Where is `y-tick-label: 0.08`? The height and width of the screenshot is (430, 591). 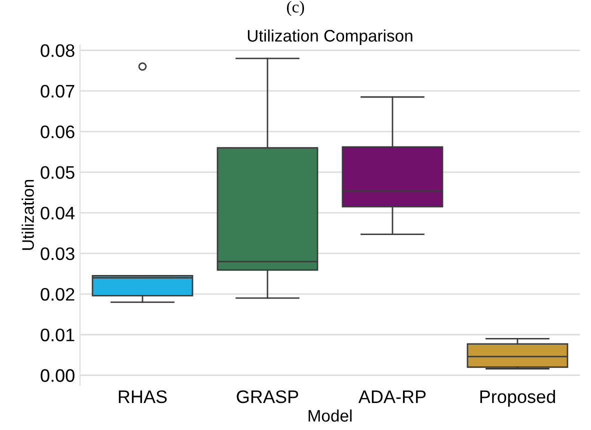 y-tick-label: 0.08 is located at coordinates (57, 50).